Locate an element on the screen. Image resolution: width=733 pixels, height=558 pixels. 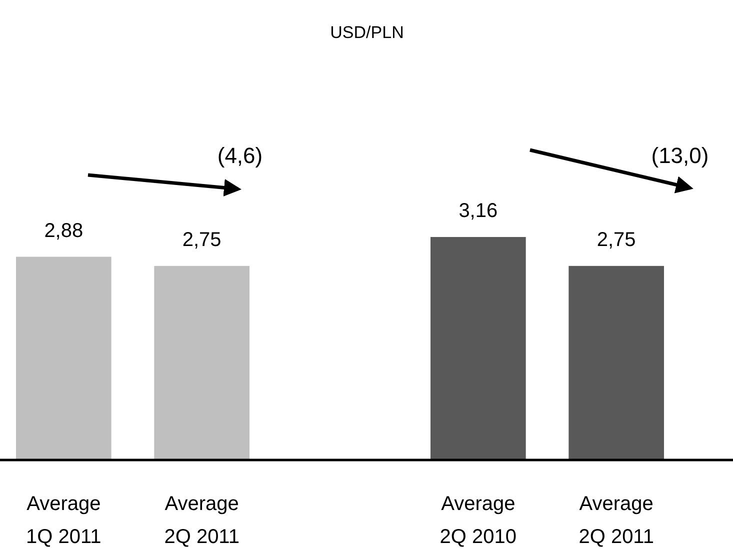
data-label: 2,88 is located at coordinates (64, 231).